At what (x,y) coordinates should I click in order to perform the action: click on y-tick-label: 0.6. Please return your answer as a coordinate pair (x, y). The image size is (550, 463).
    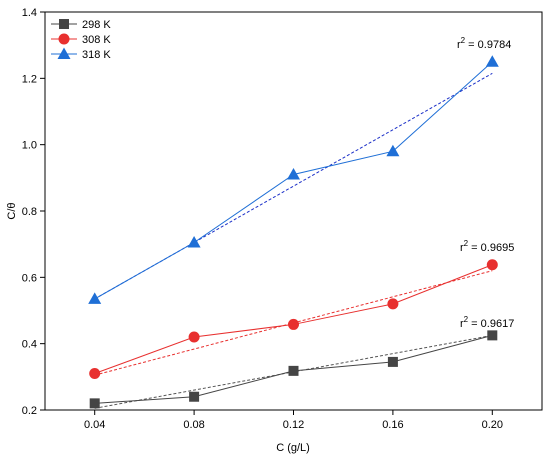
    Looking at the image, I should click on (29, 278).